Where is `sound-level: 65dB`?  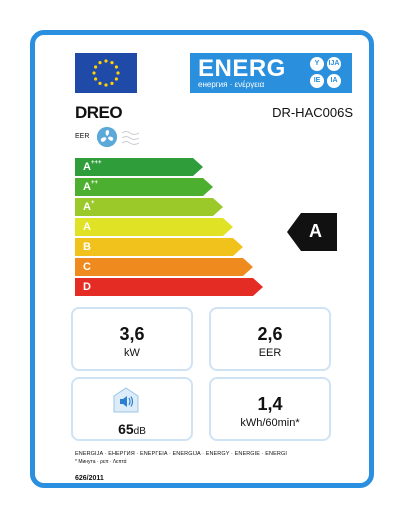
sound-level: 65dB is located at coordinates (132, 429).